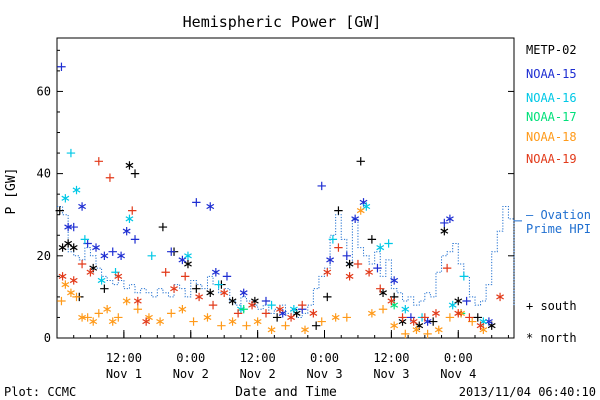 The width and height of the screenshot is (600, 400). I want to click on y-tick-label: 20, so click(44, 256).